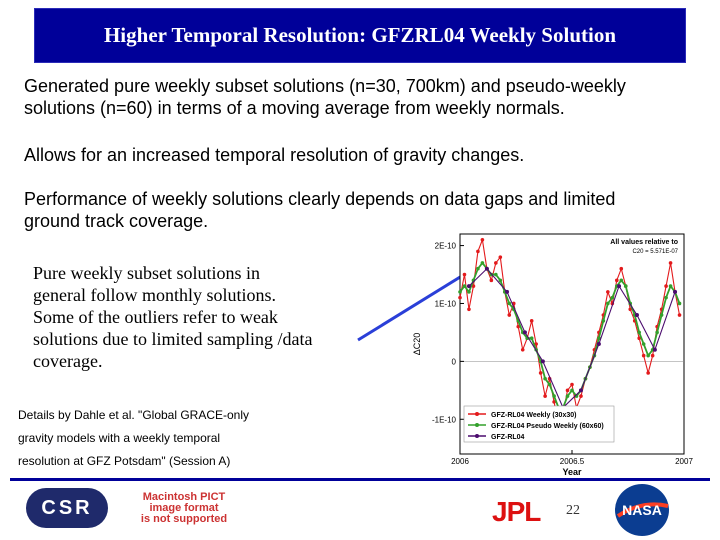  Describe the element at coordinates (446, 303) in the screenshot. I see `y-tick-label: 1E-10` at that location.